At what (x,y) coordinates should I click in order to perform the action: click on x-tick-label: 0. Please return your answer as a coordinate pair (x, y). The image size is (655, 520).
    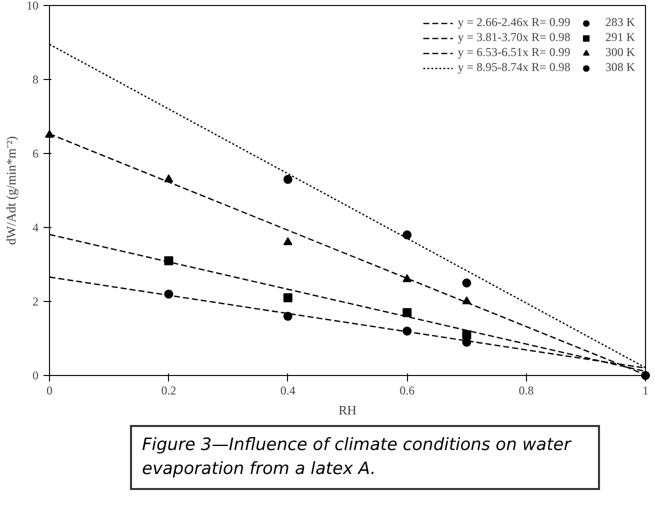
    Looking at the image, I should click on (49, 391).